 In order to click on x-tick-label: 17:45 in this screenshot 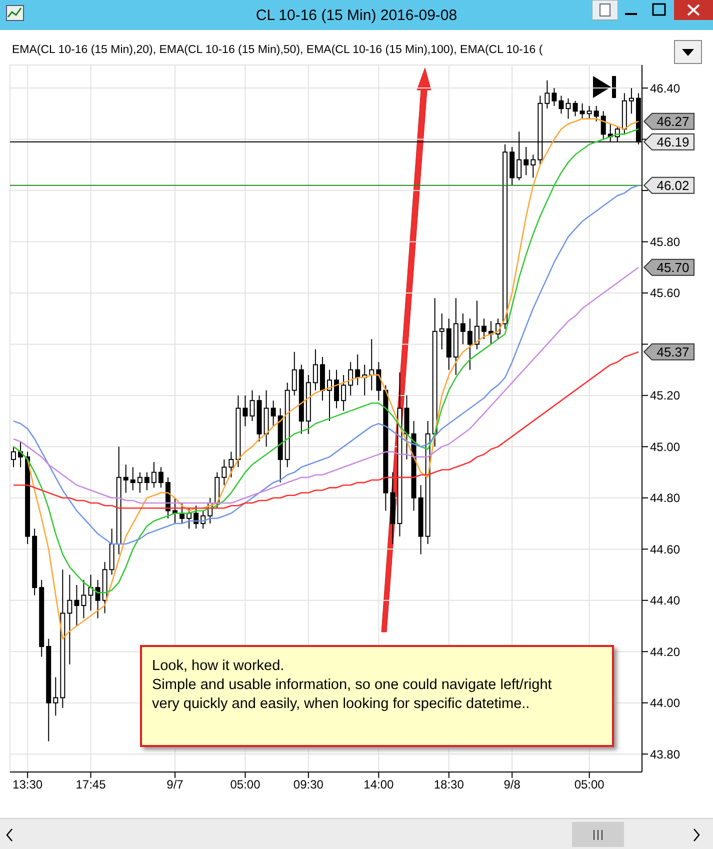, I will do `click(91, 785)`.